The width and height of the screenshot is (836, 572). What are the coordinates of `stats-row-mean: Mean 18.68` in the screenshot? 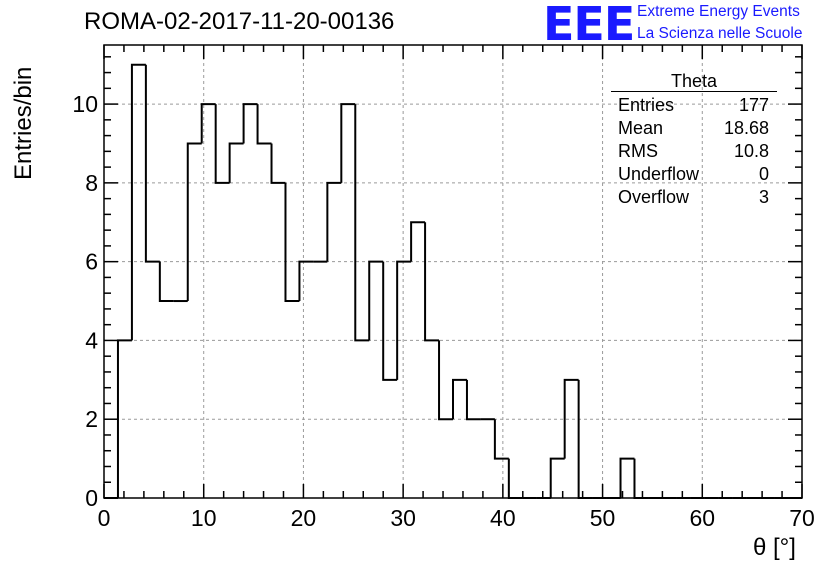 It's located at (694, 128).